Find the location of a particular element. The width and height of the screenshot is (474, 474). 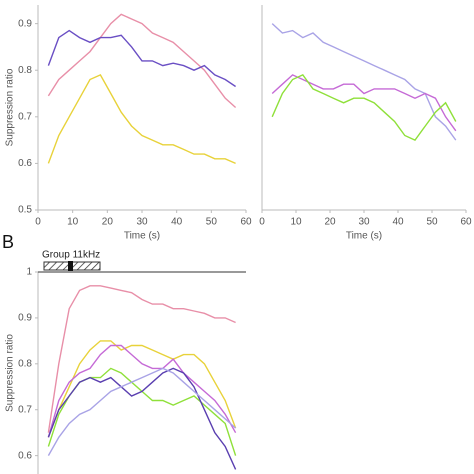

y-tick-label: 0.5 is located at coordinates (25, 210).